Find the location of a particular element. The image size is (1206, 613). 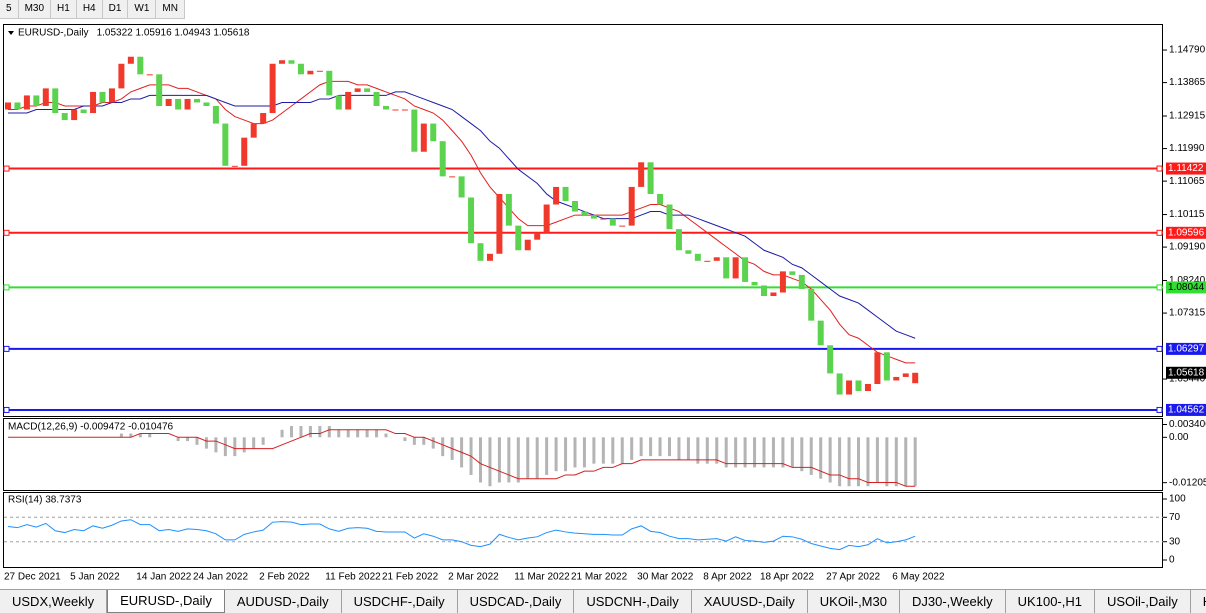

chart-tab: USDCNH-,Daily is located at coordinates (633, 601).